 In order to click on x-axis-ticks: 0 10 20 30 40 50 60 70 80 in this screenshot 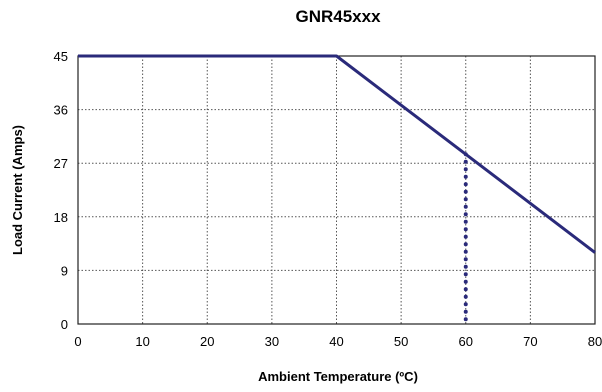, I will do `click(338, 341)`.